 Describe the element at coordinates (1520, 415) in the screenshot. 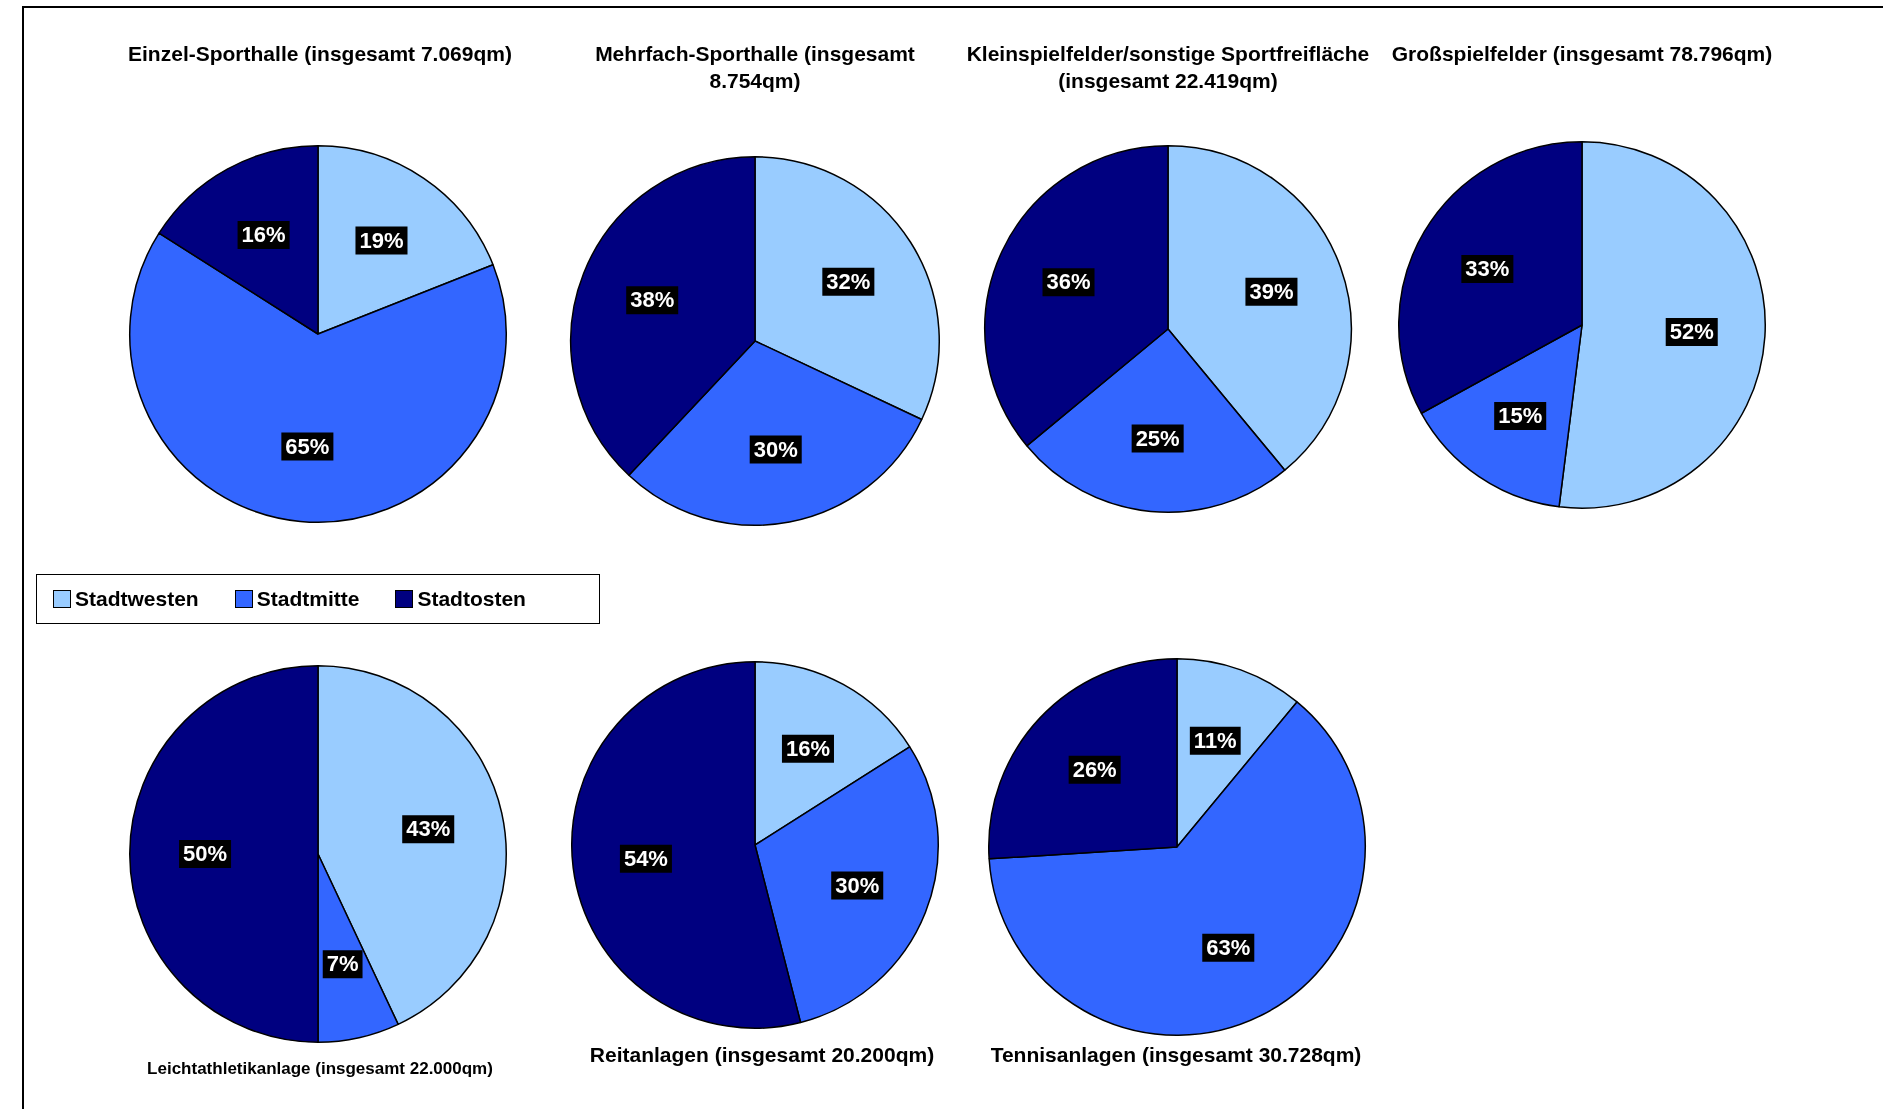

I see `data-label: 15%` at that location.